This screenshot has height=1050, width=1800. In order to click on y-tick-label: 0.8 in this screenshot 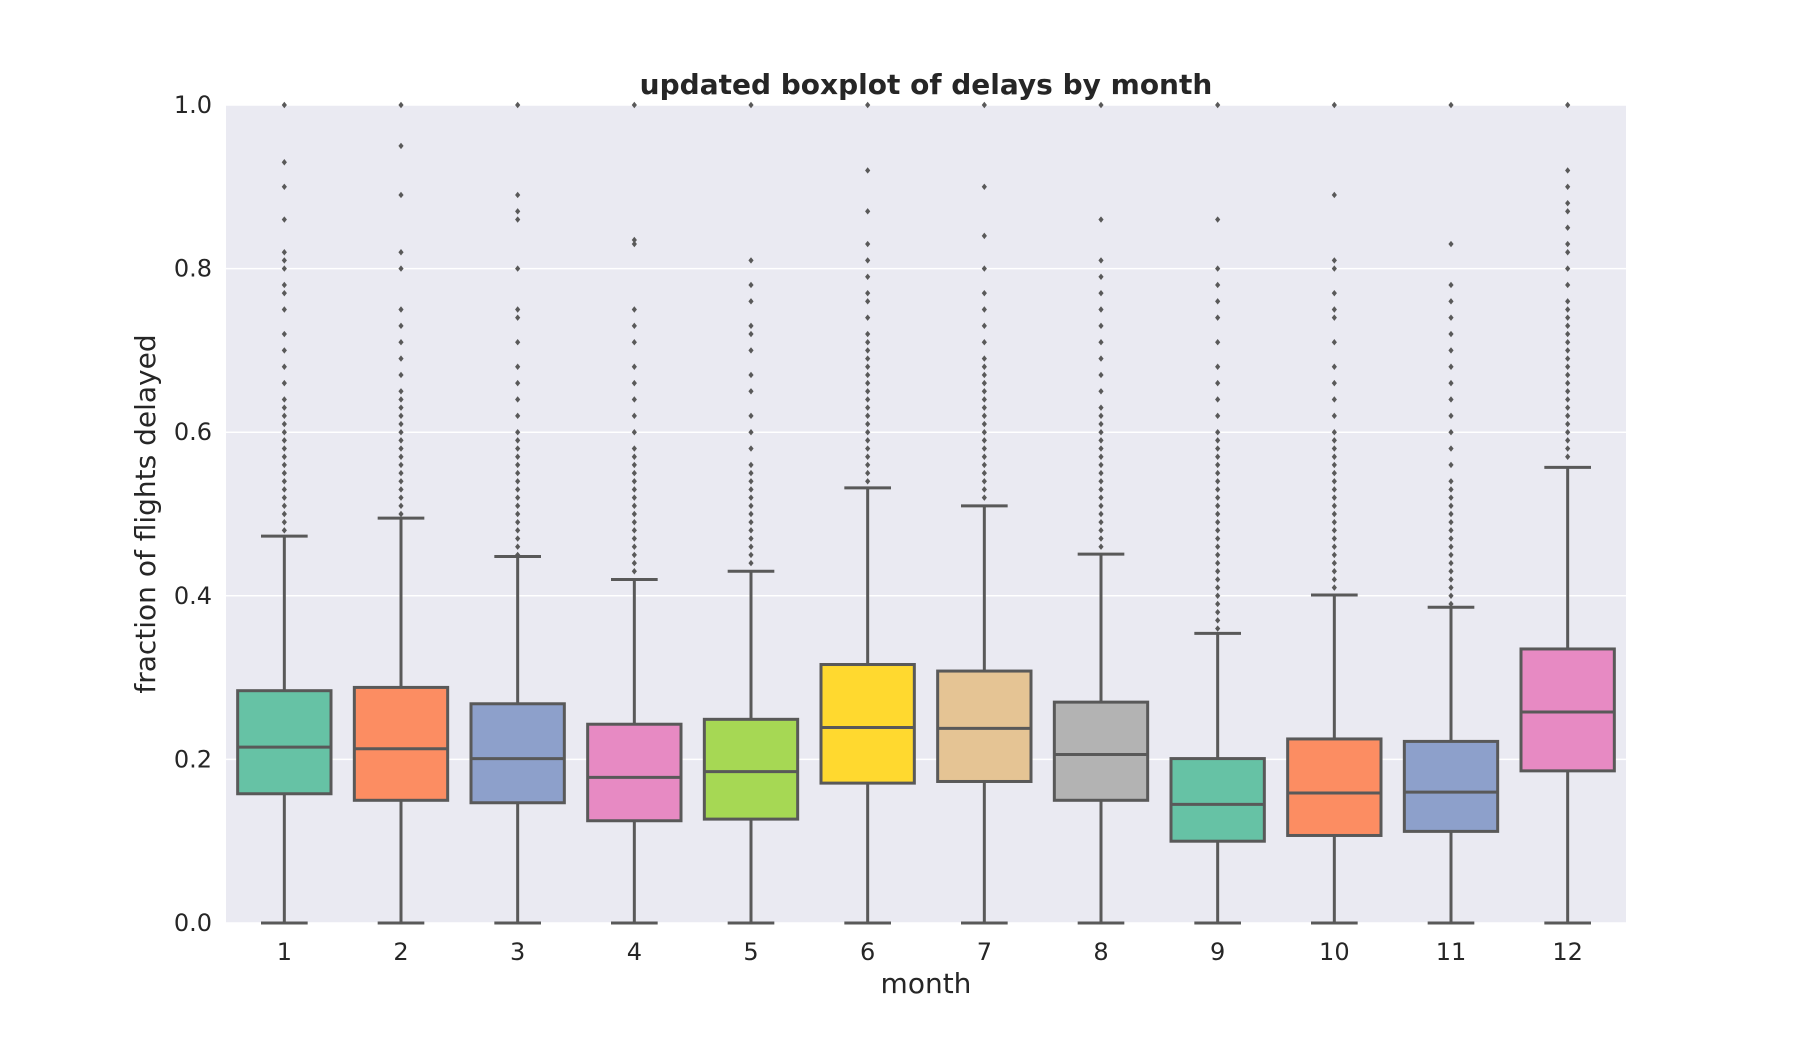, I will do `click(193, 269)`.